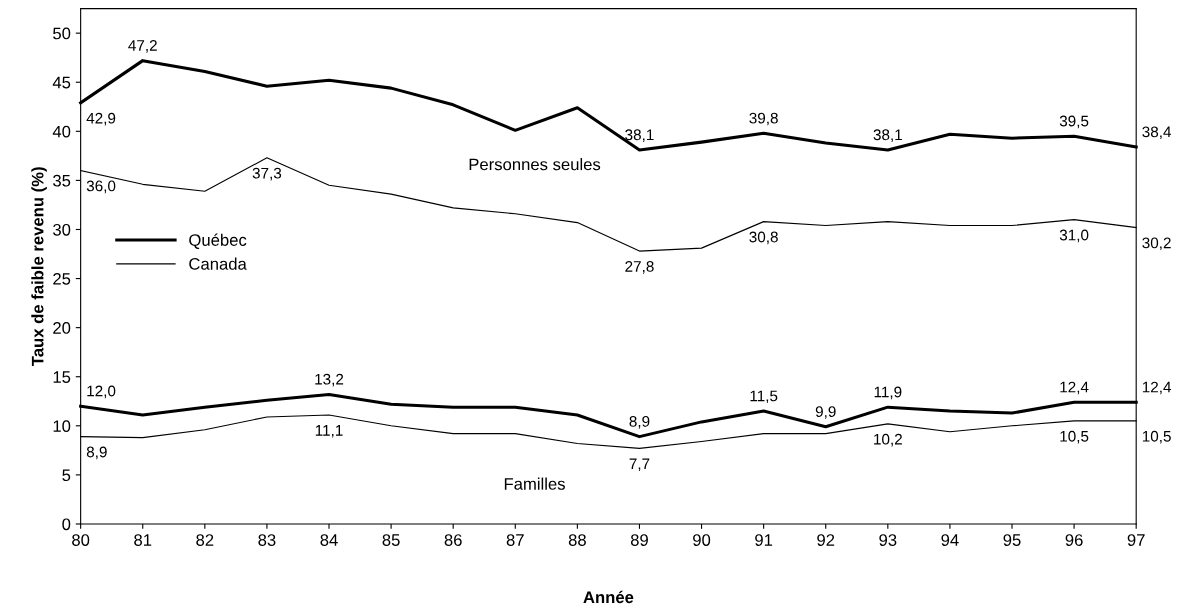  I want to click on x-tick-label: 93, so click(888, 540).